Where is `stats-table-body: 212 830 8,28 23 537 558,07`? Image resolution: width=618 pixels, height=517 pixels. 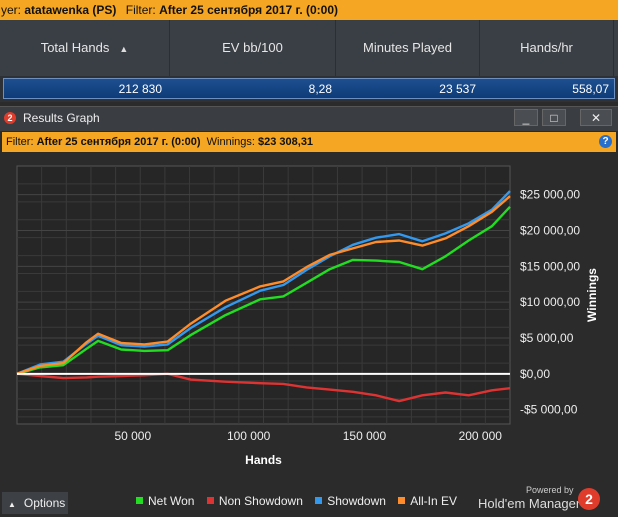
stats-table-body: 212 830 8,28 23 537 558,07 is located at coordinates (309, 89).